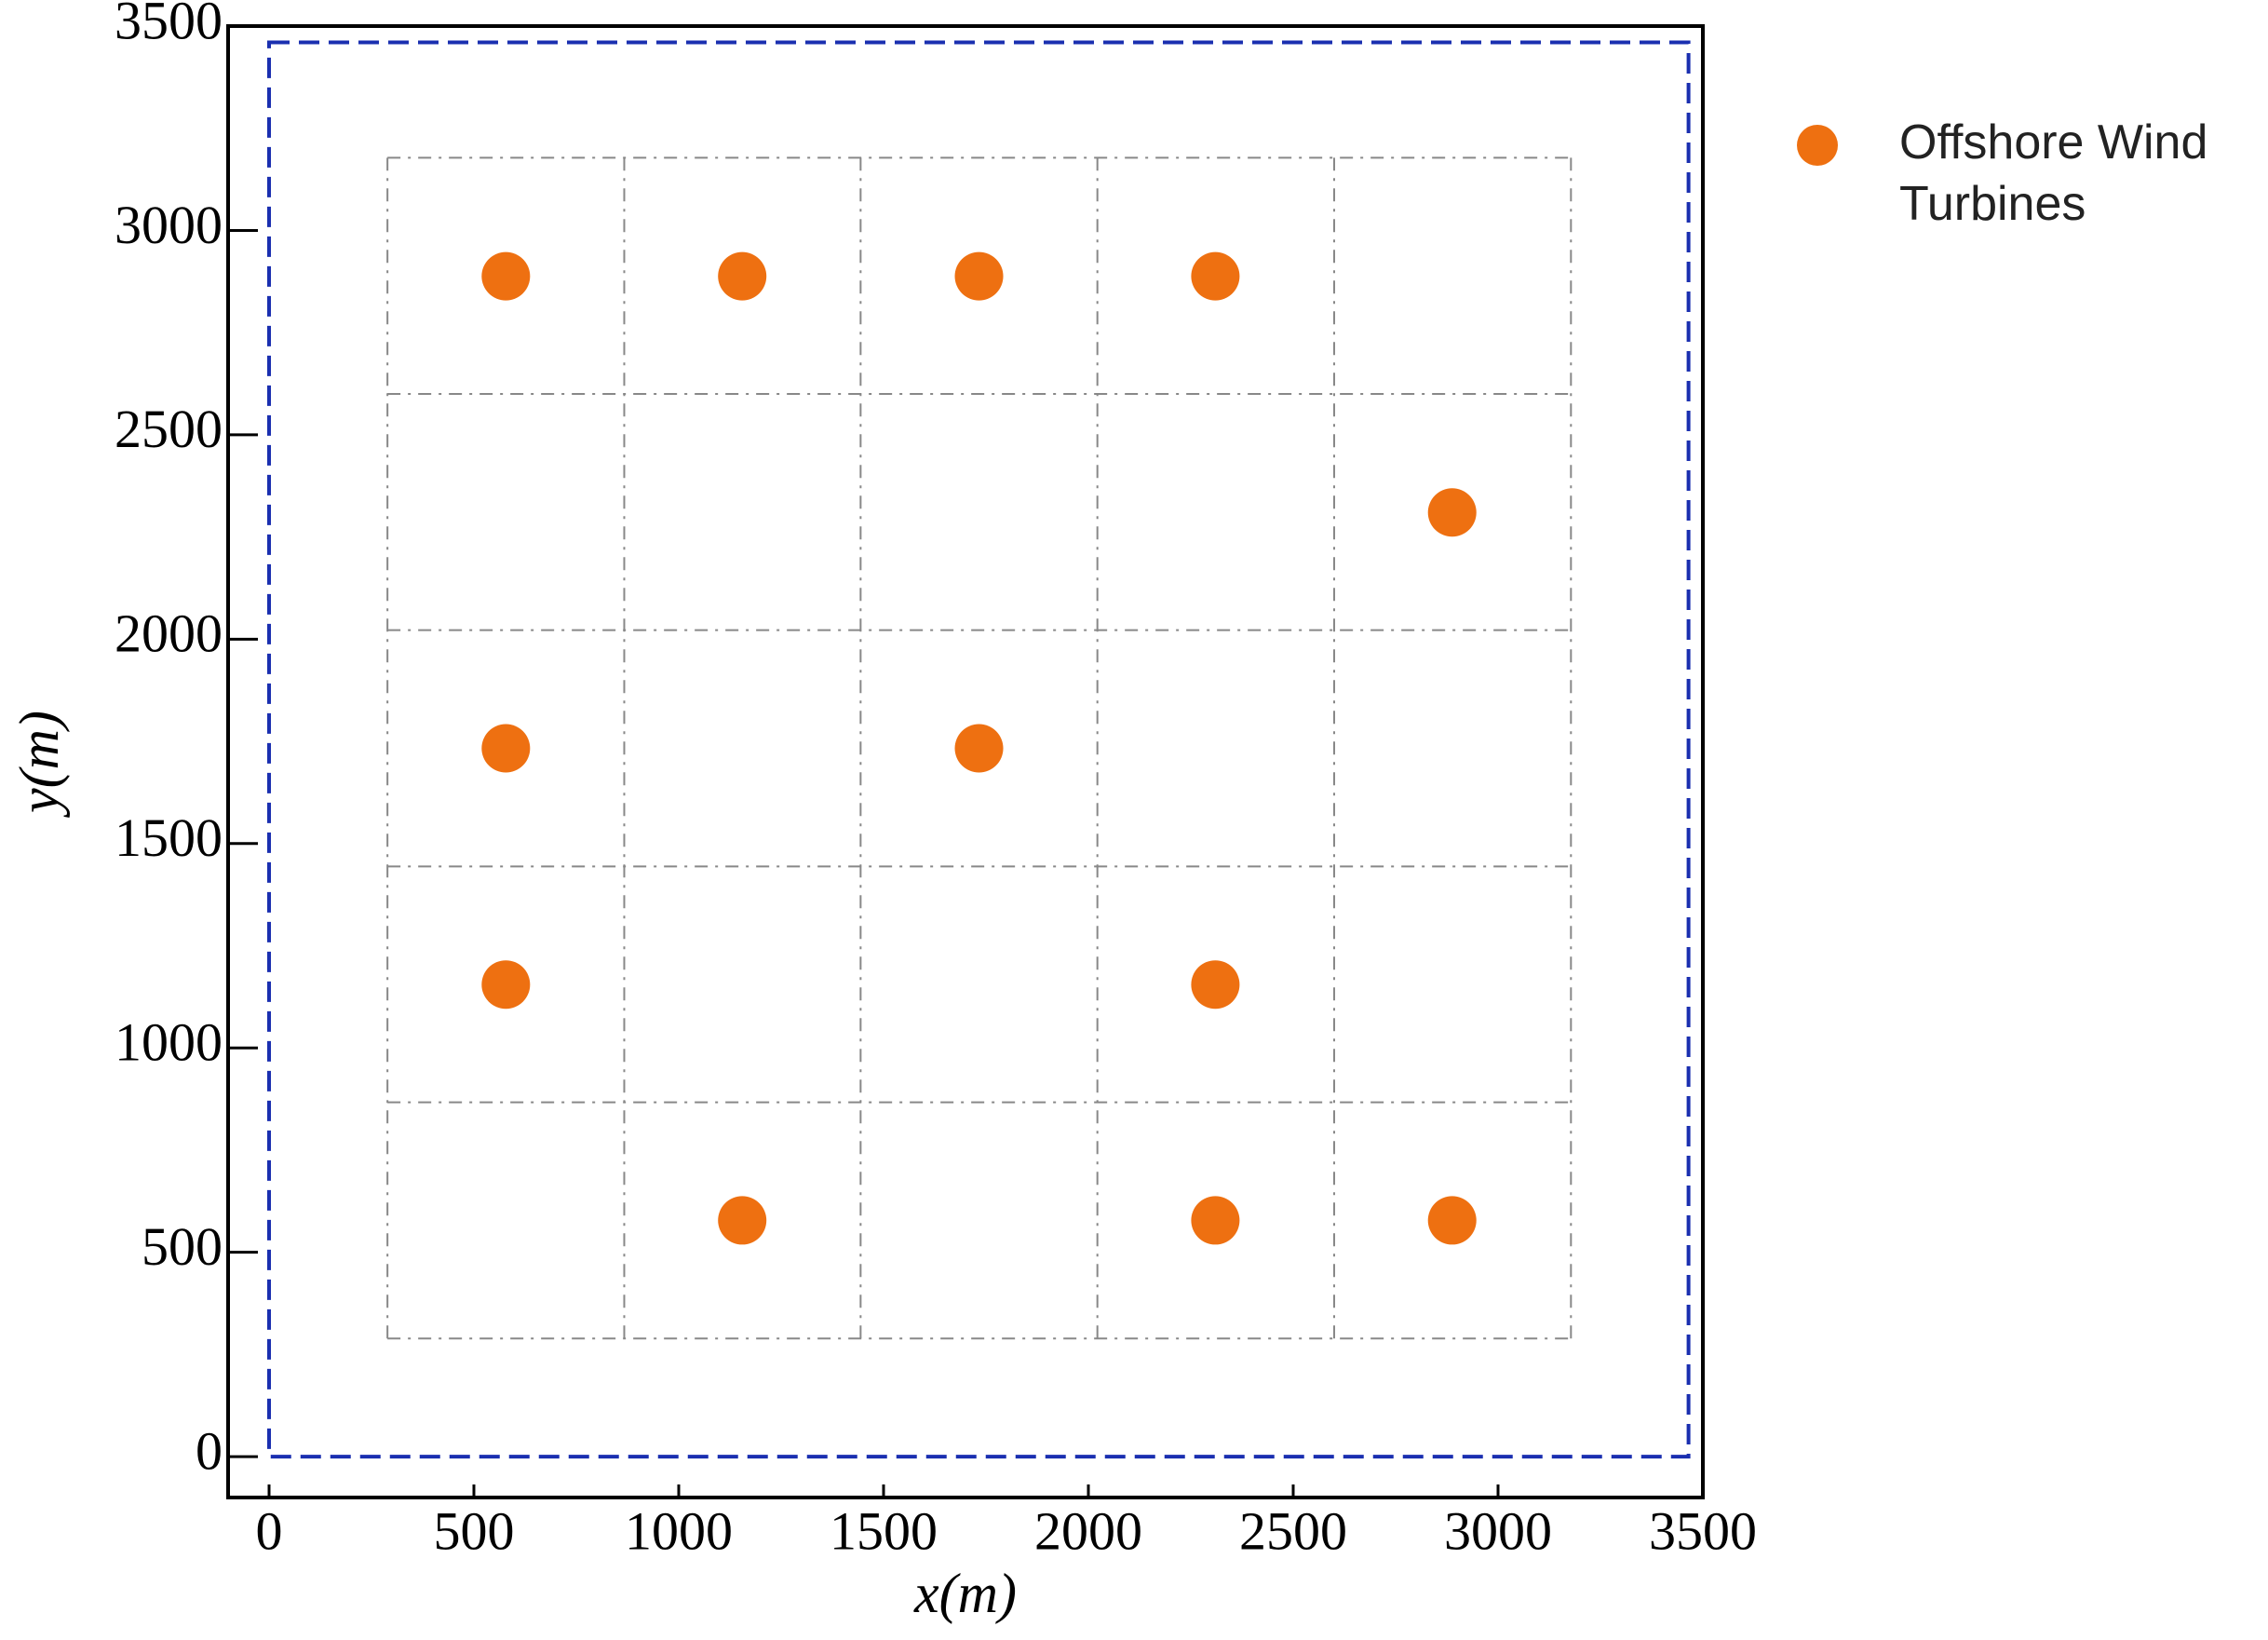 Image resolution: width=2268 pixels, height=1640 pixels. Describe the element at coordinates (209, 1450) in the screenshot. I see `y-tick-label: 0` at that location.